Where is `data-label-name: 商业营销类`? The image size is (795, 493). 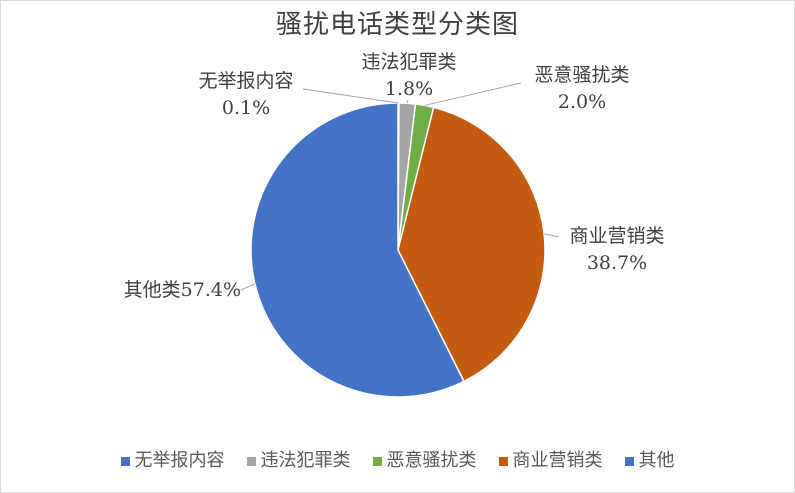 data-label-name: 商业营销类 is located at coordinates (617, 236).